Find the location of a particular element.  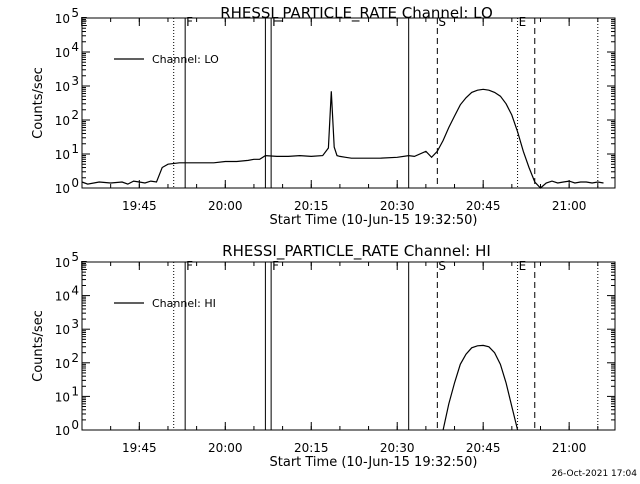

series-line is located at coordinates (480, 387).